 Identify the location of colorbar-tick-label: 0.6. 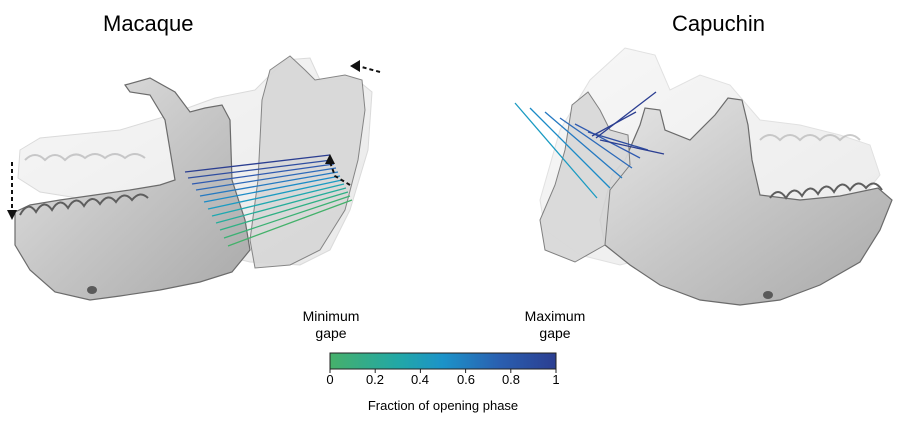
(466, 379).